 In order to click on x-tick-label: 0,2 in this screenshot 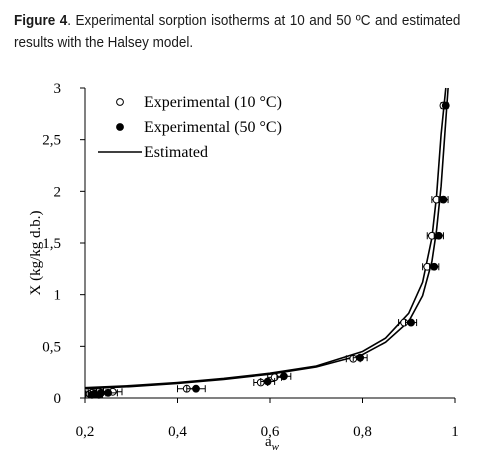, I will do `click(85, 432)`.